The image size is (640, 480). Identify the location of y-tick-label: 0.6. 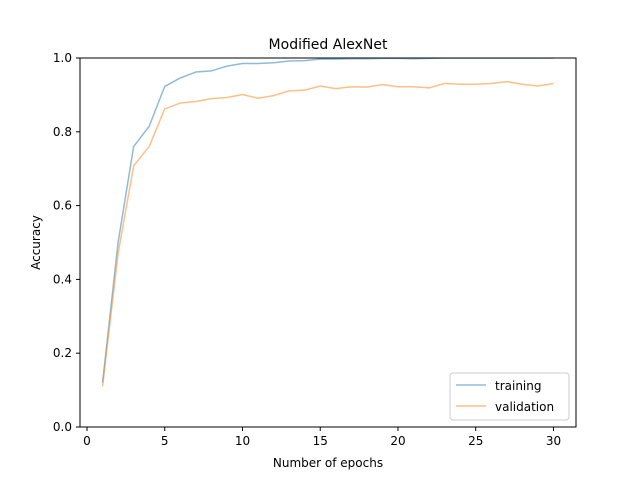
(62, 206).